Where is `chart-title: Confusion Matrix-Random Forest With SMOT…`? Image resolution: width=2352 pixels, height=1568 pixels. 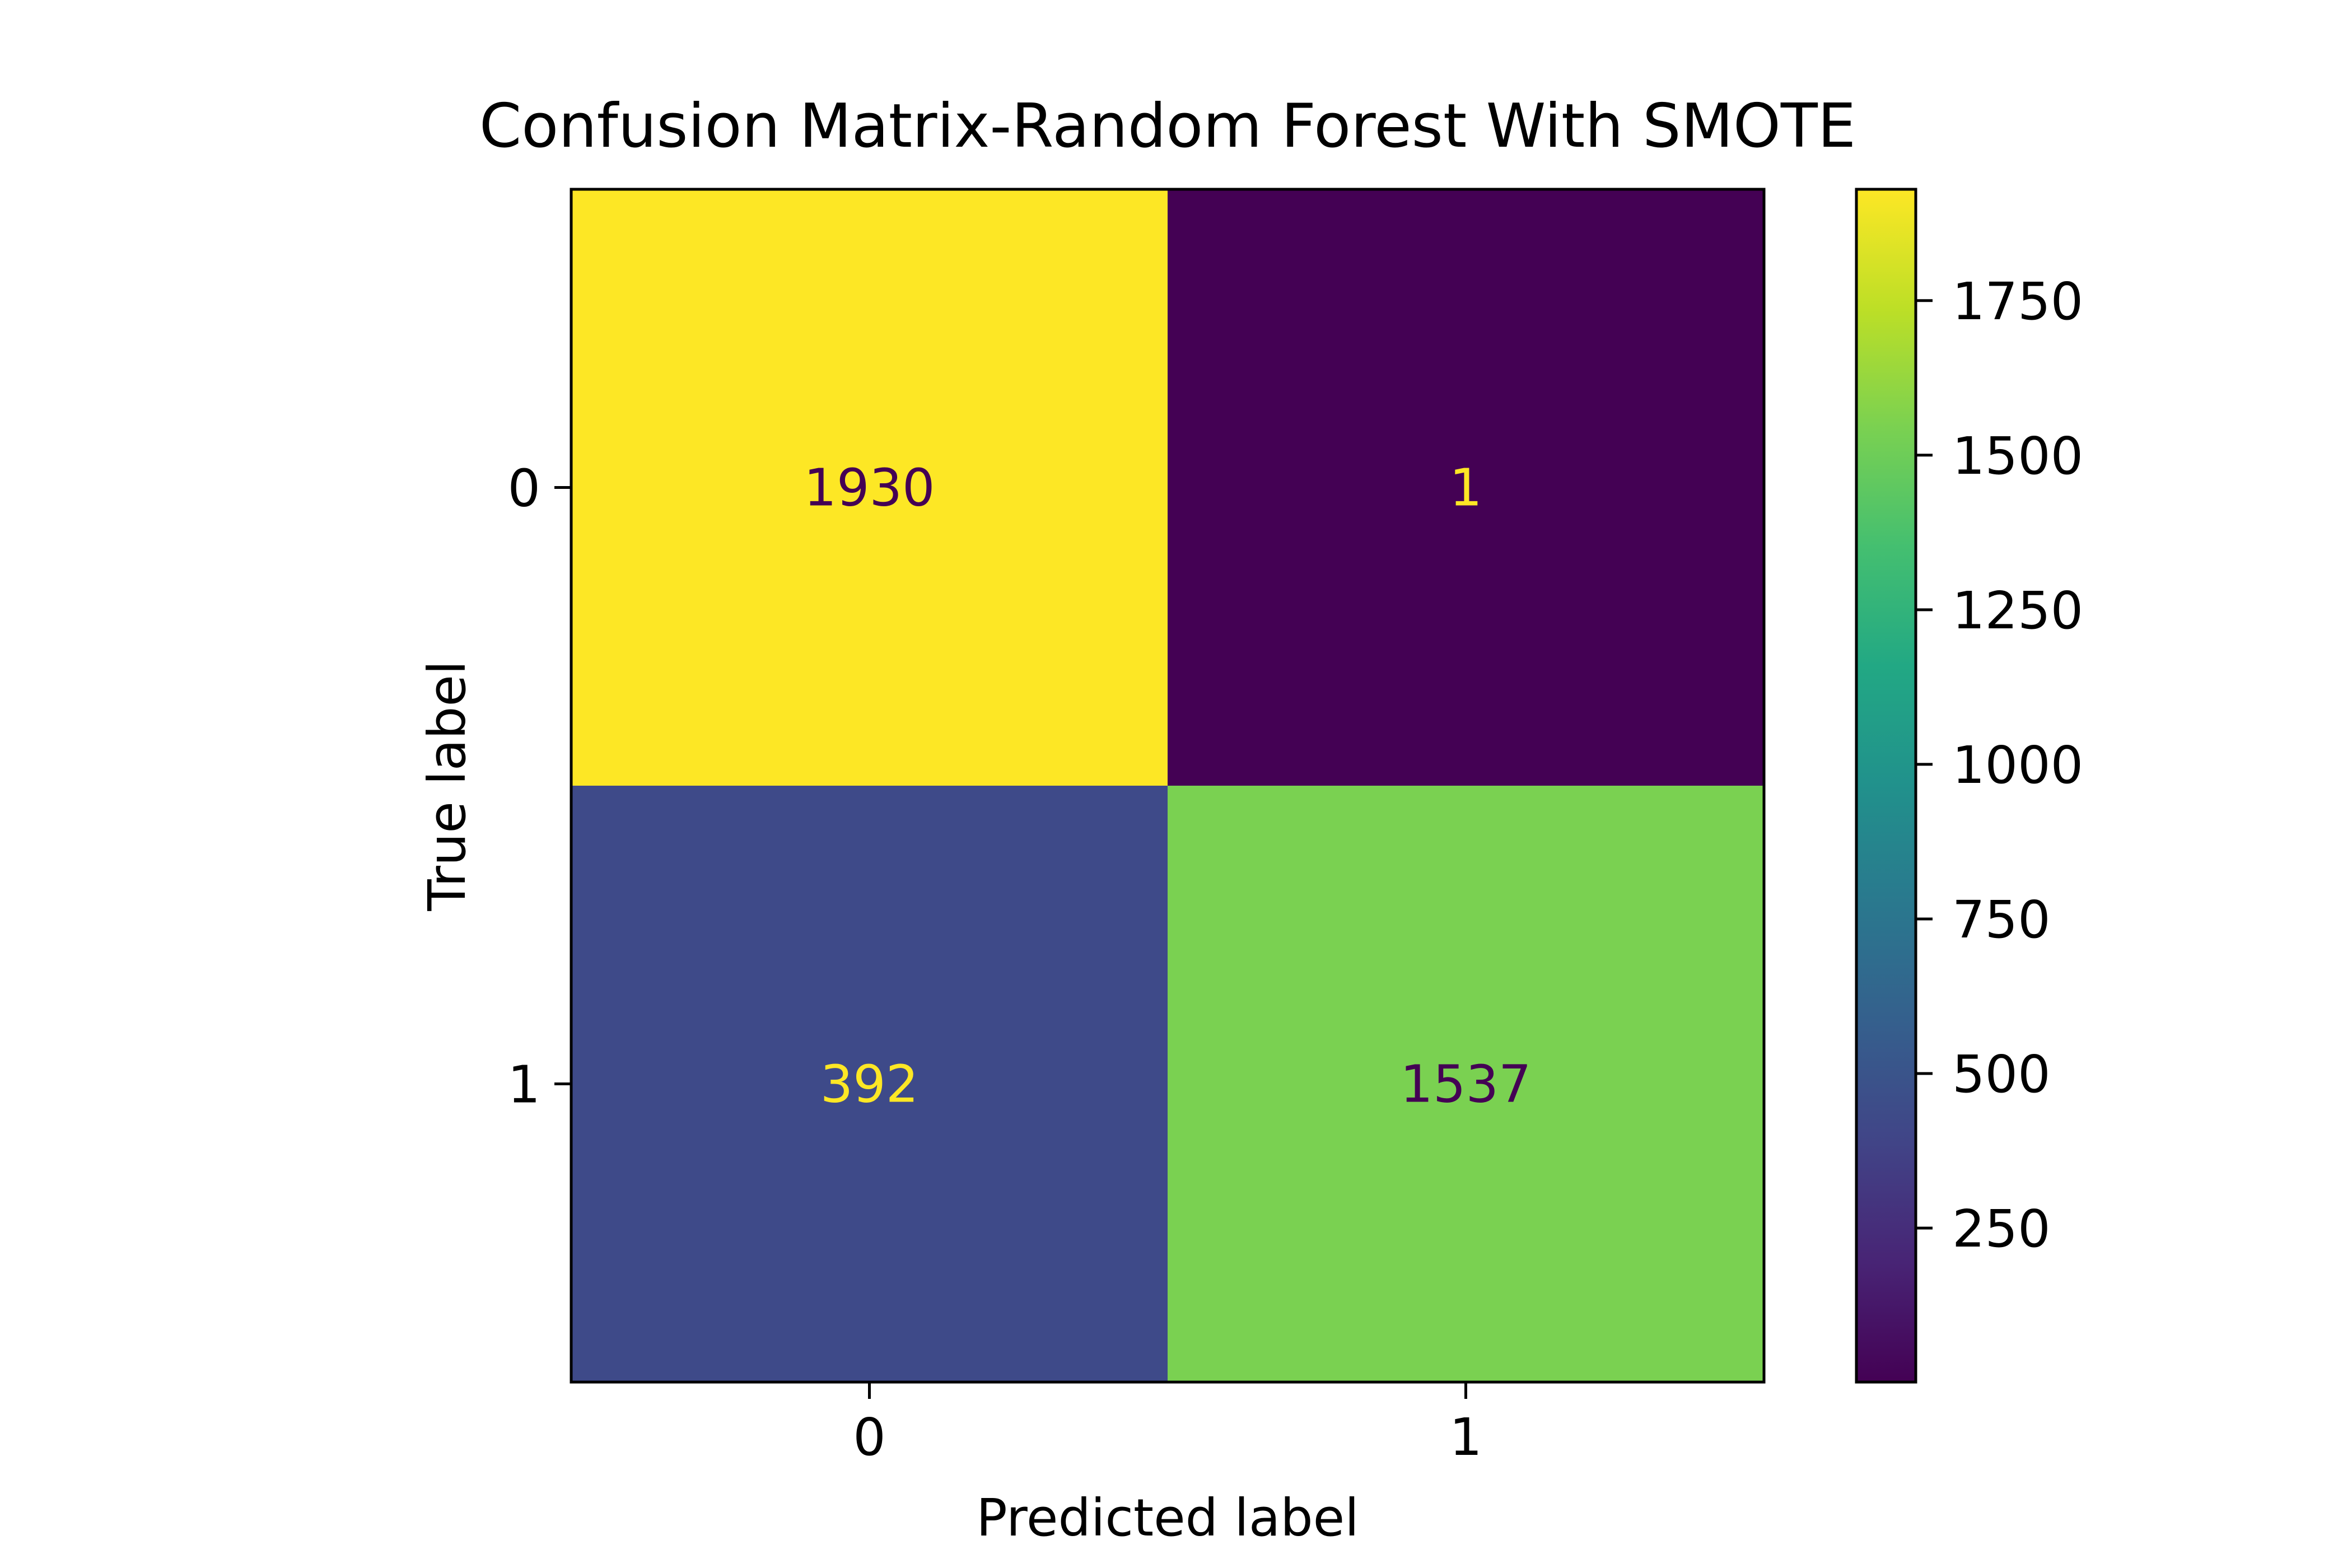 chart-title: Confusion Matrix-Random Forest With SMOT… is located at coordinates (1168, 126).